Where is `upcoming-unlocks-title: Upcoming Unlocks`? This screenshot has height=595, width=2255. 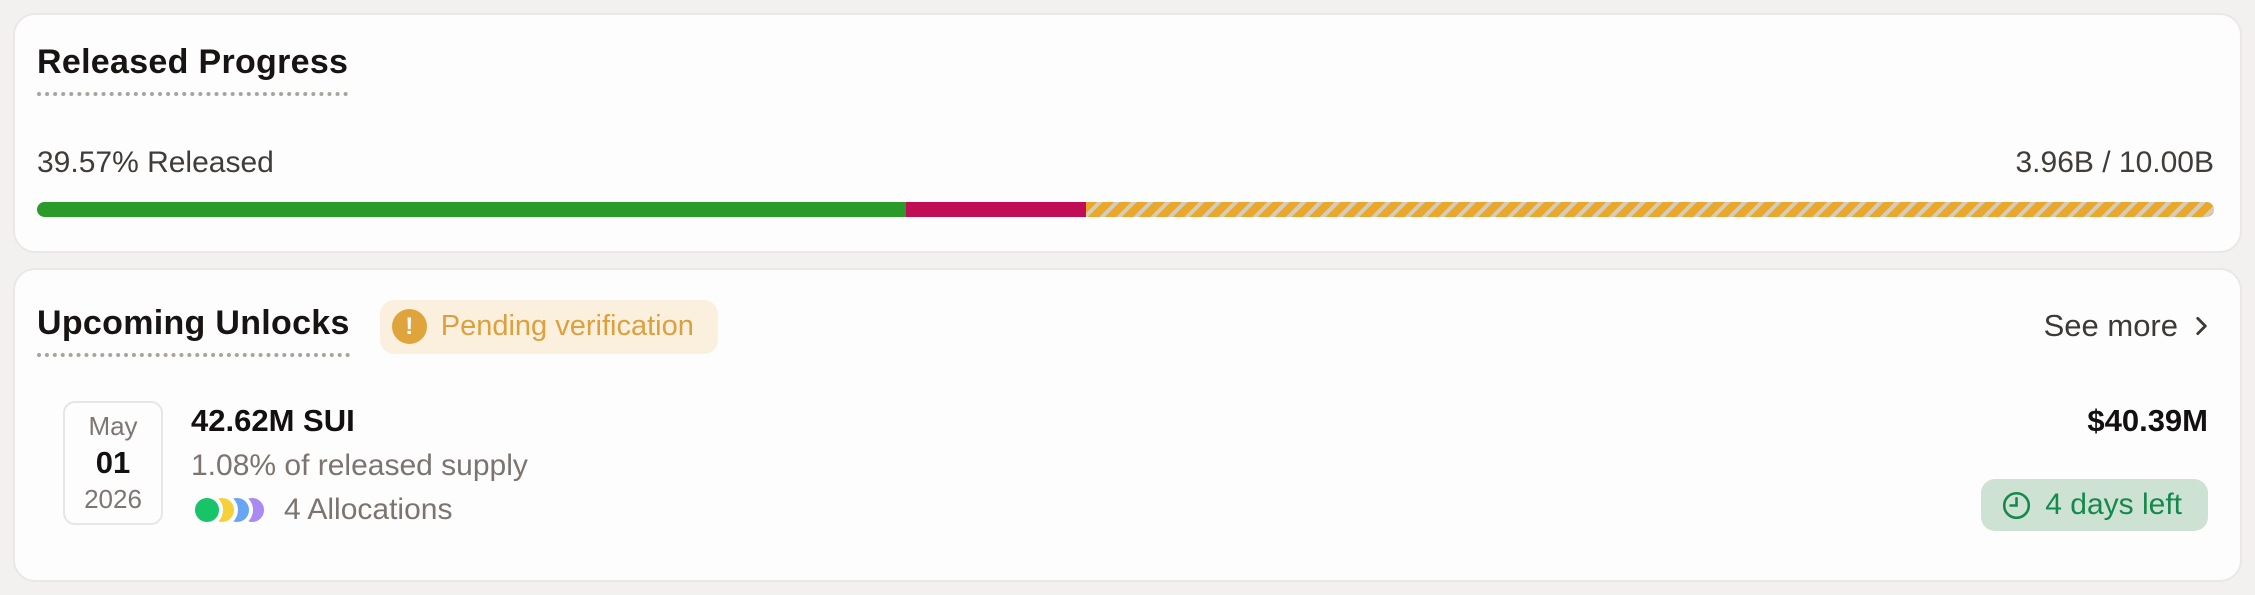 upcoming-unlocks-title: Upcoming Unlocks is located at coordinates (193, 330).